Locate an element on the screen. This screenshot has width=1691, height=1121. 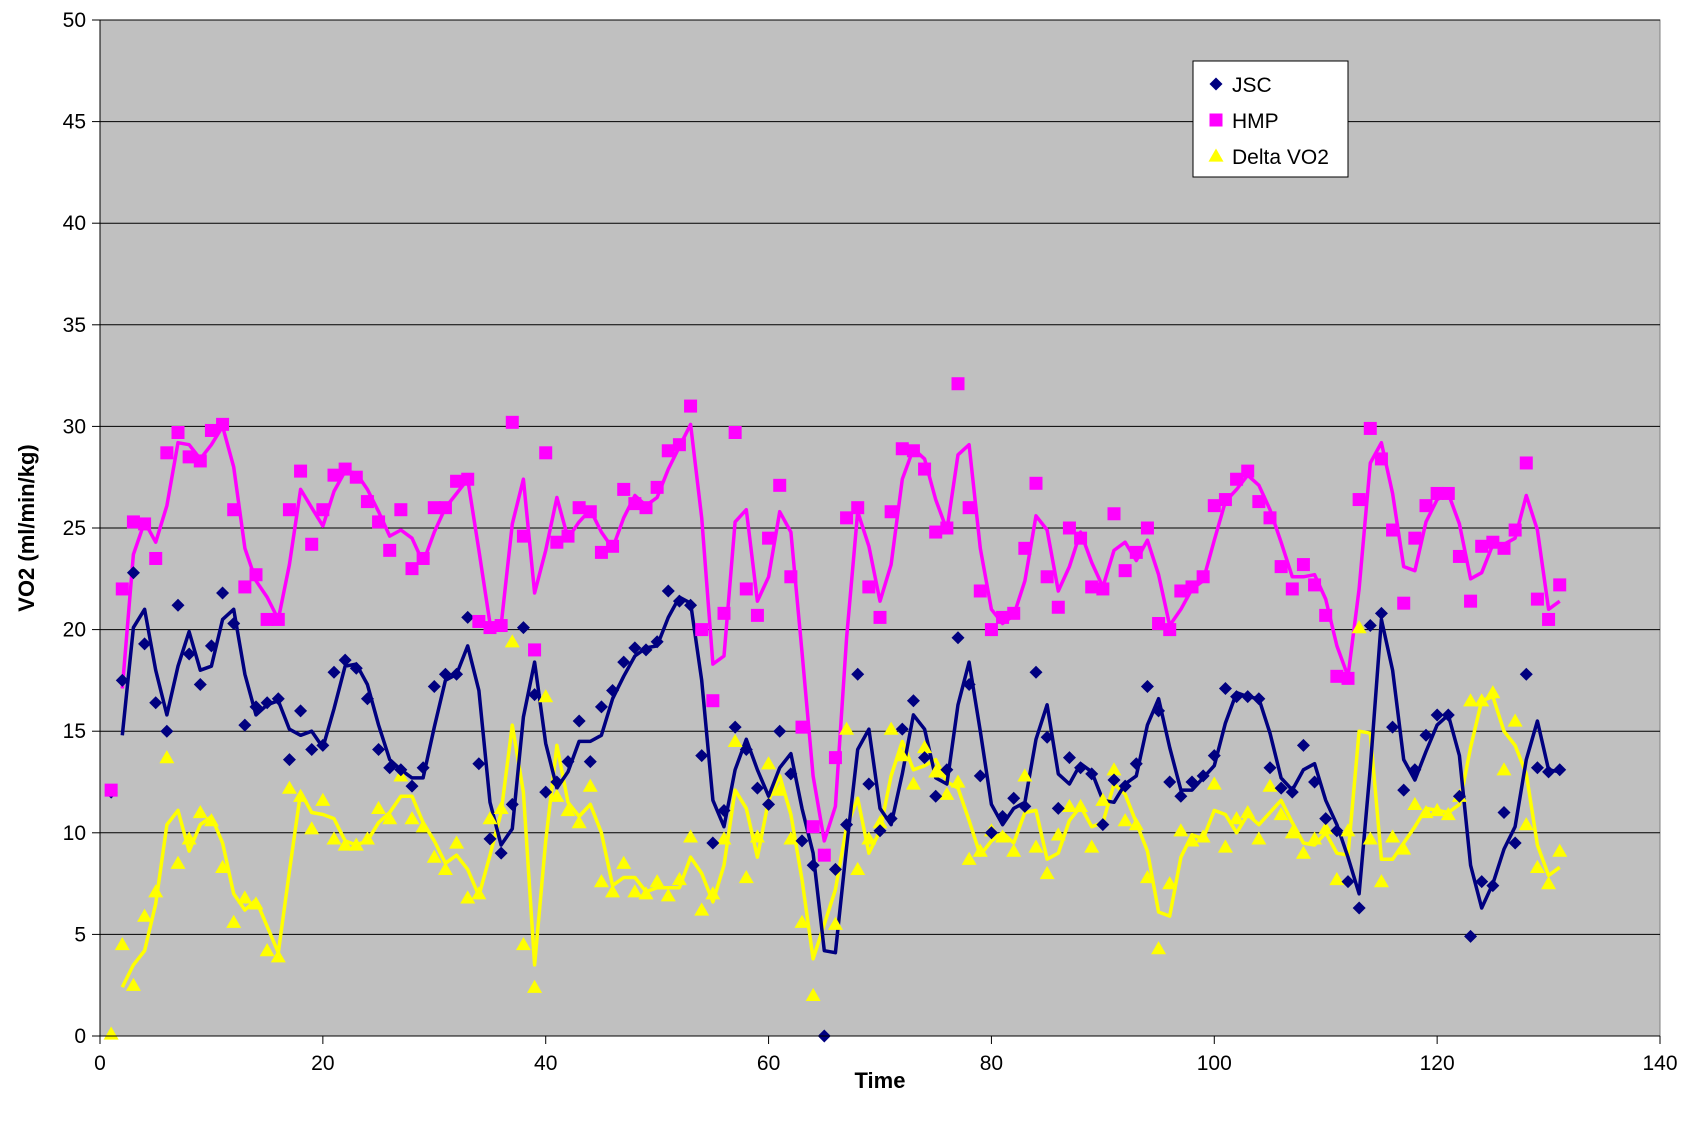
y-tick-label: 15 is located at coordinates (74, 731).